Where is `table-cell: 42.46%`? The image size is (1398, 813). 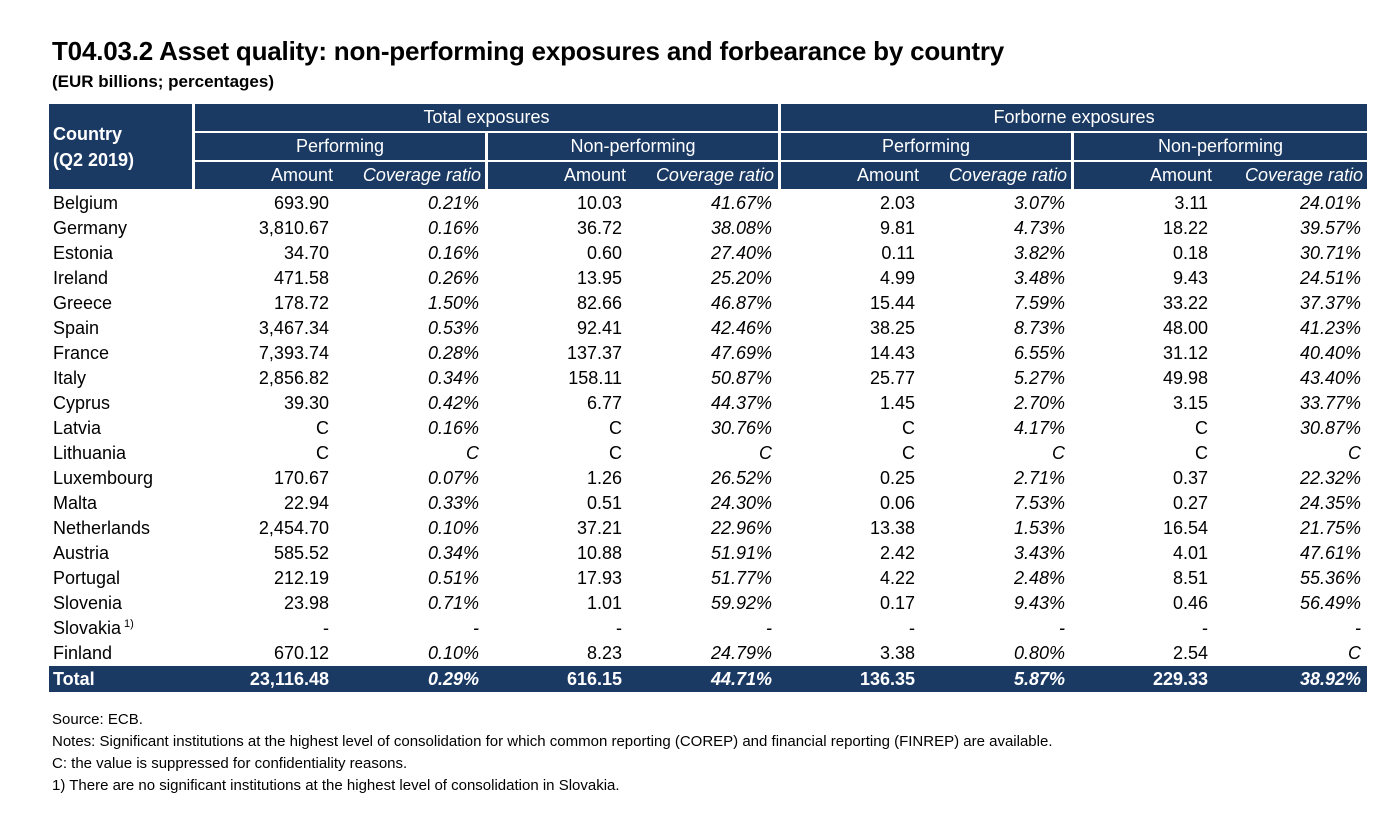
table-cell: 42.46% is located at coordinates (741, 328).